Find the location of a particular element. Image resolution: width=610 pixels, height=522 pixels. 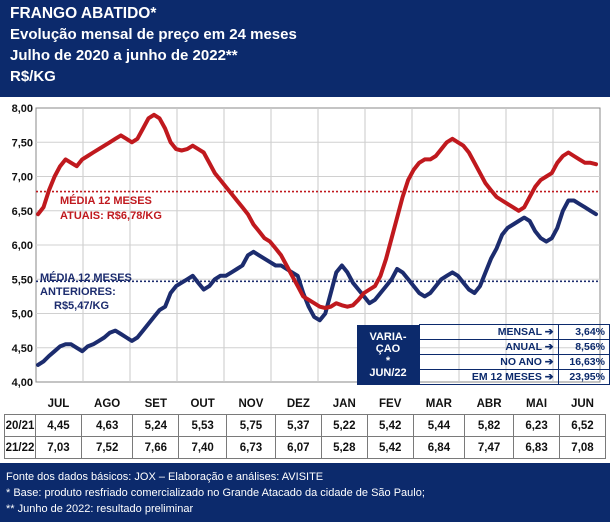

variation-header-line: VARIA- is located at coordinates (388, 336).